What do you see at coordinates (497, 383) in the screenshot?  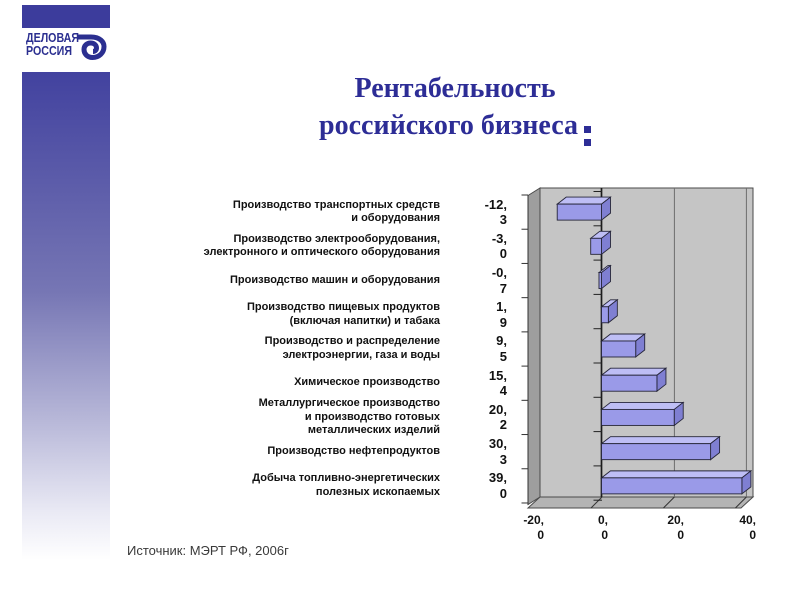 I see `value-label: 15, 4` at bounding box center [497, 383].